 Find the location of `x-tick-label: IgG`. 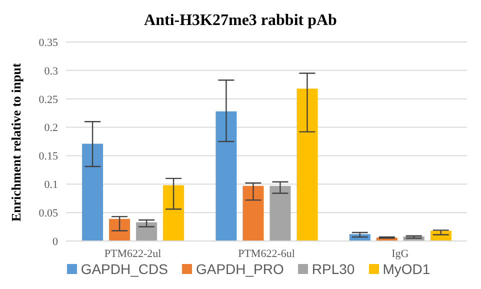

x-tick-label: IgG is located at coordinates (400, 254).